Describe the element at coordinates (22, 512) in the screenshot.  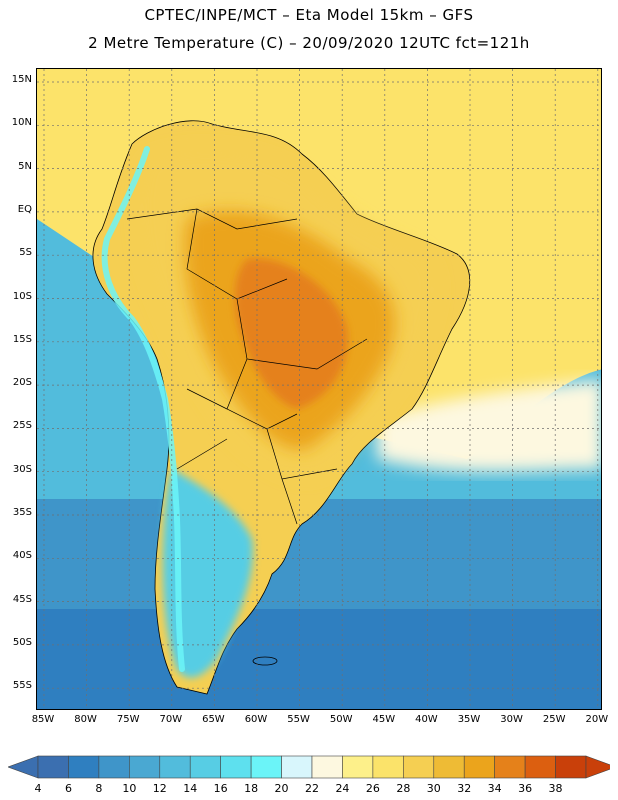
I see `latitude-label: 35S` at that location.